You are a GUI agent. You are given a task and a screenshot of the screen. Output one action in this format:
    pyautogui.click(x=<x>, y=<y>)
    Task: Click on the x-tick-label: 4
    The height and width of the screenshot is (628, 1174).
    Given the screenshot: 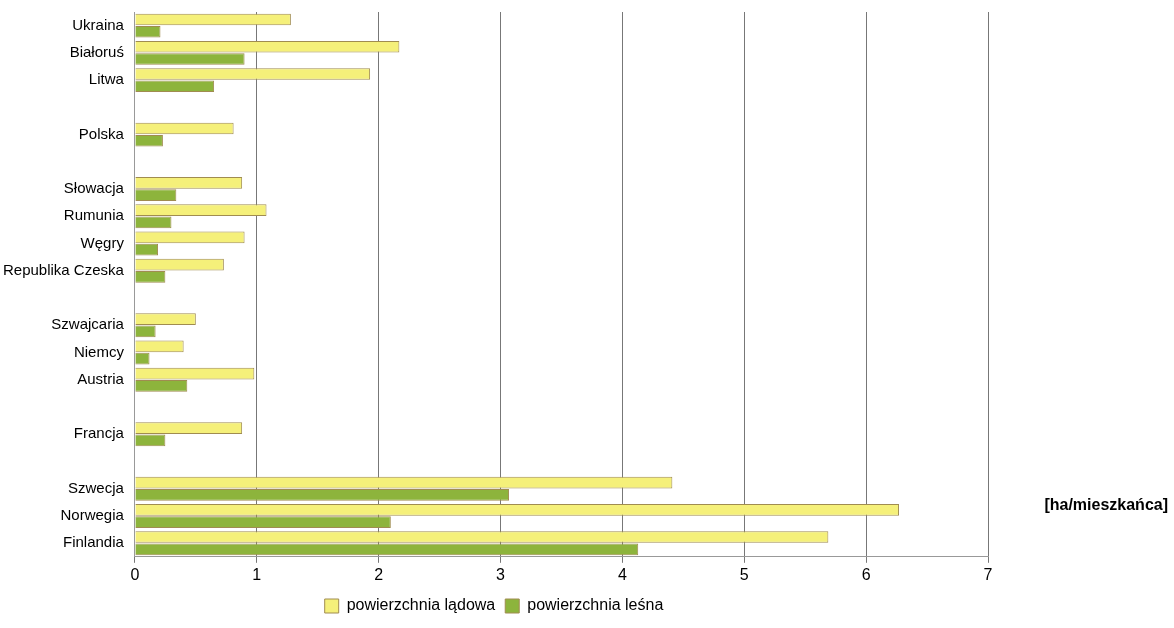 What is the action you would take?
    pyautogui.click(x=622, y=574)
    